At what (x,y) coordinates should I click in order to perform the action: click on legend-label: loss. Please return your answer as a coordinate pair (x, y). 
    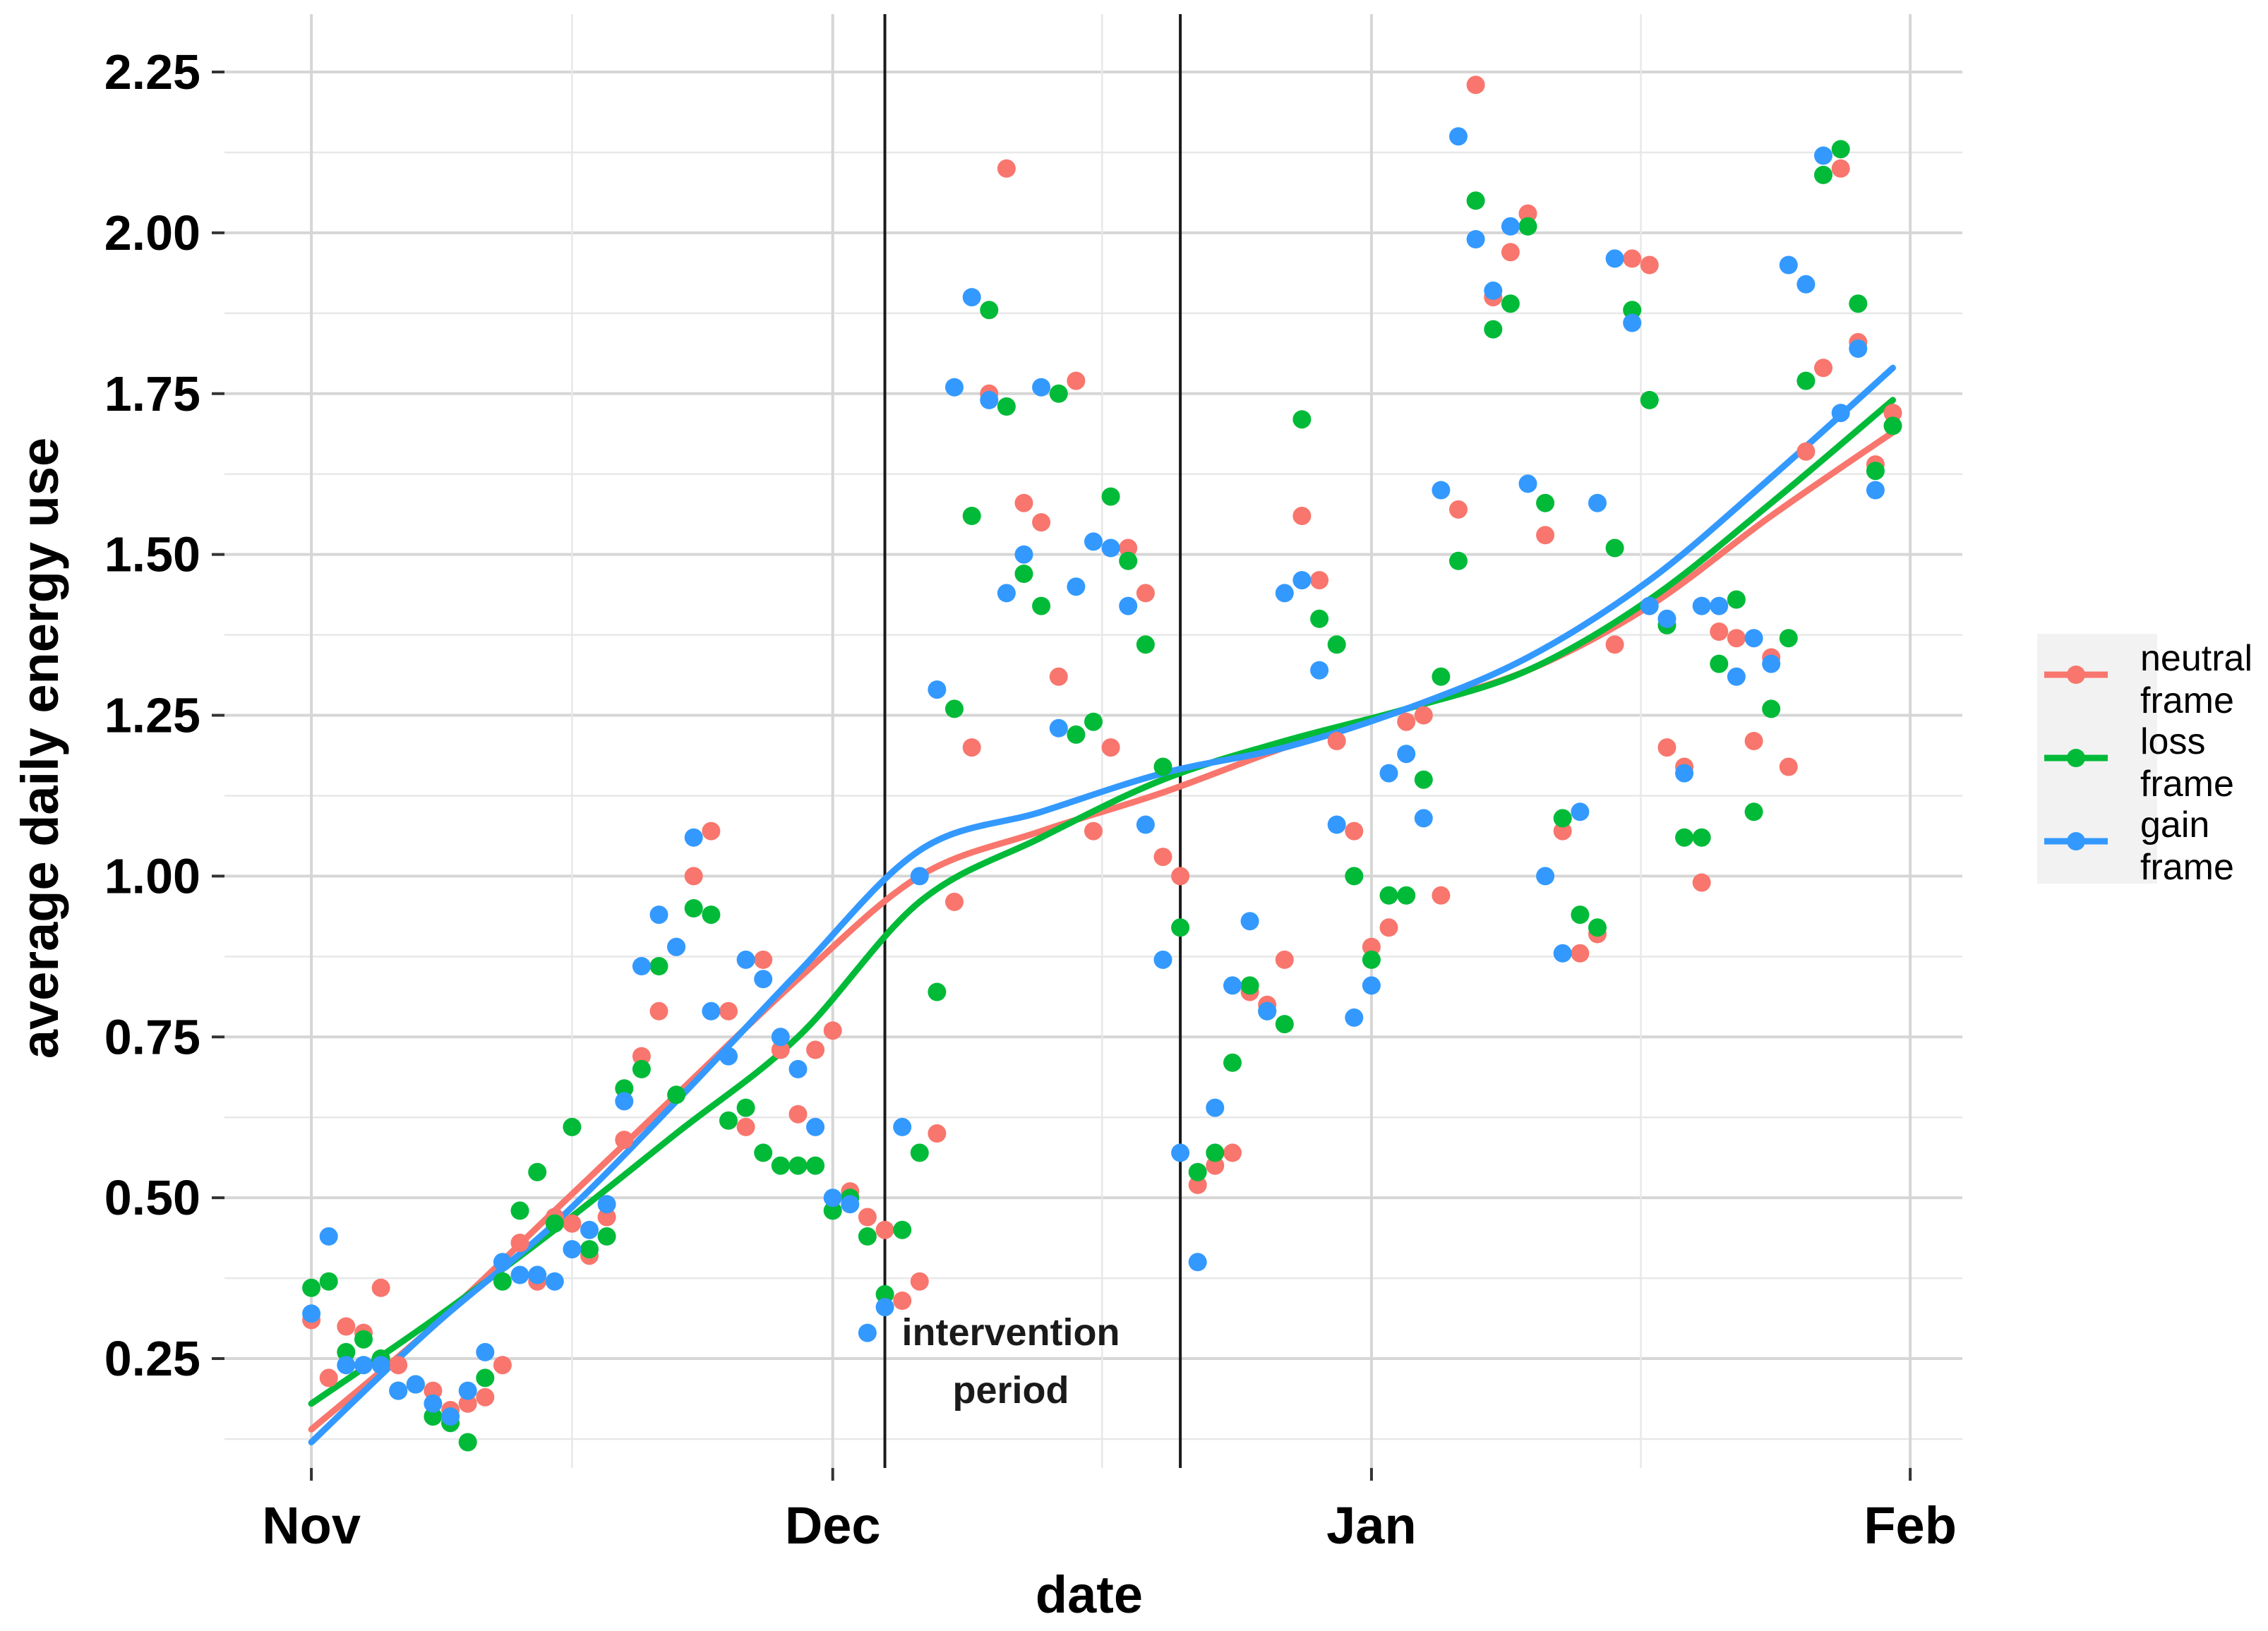
    Looking at the image, I should click on (2173, 741).